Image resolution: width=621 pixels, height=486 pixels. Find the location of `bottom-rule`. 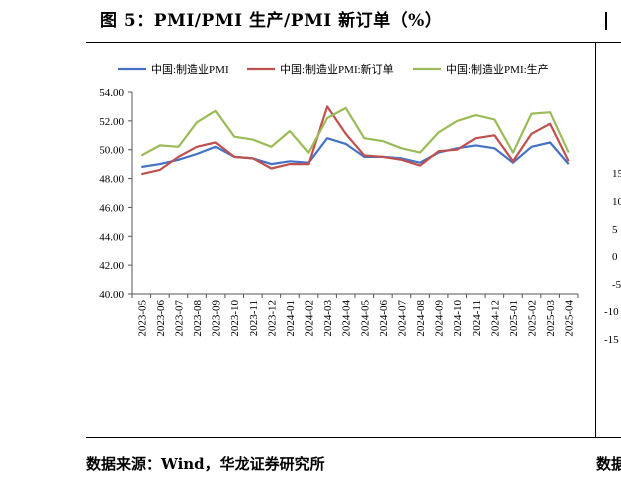

bottom-rule is located at coordinates (353, 437).